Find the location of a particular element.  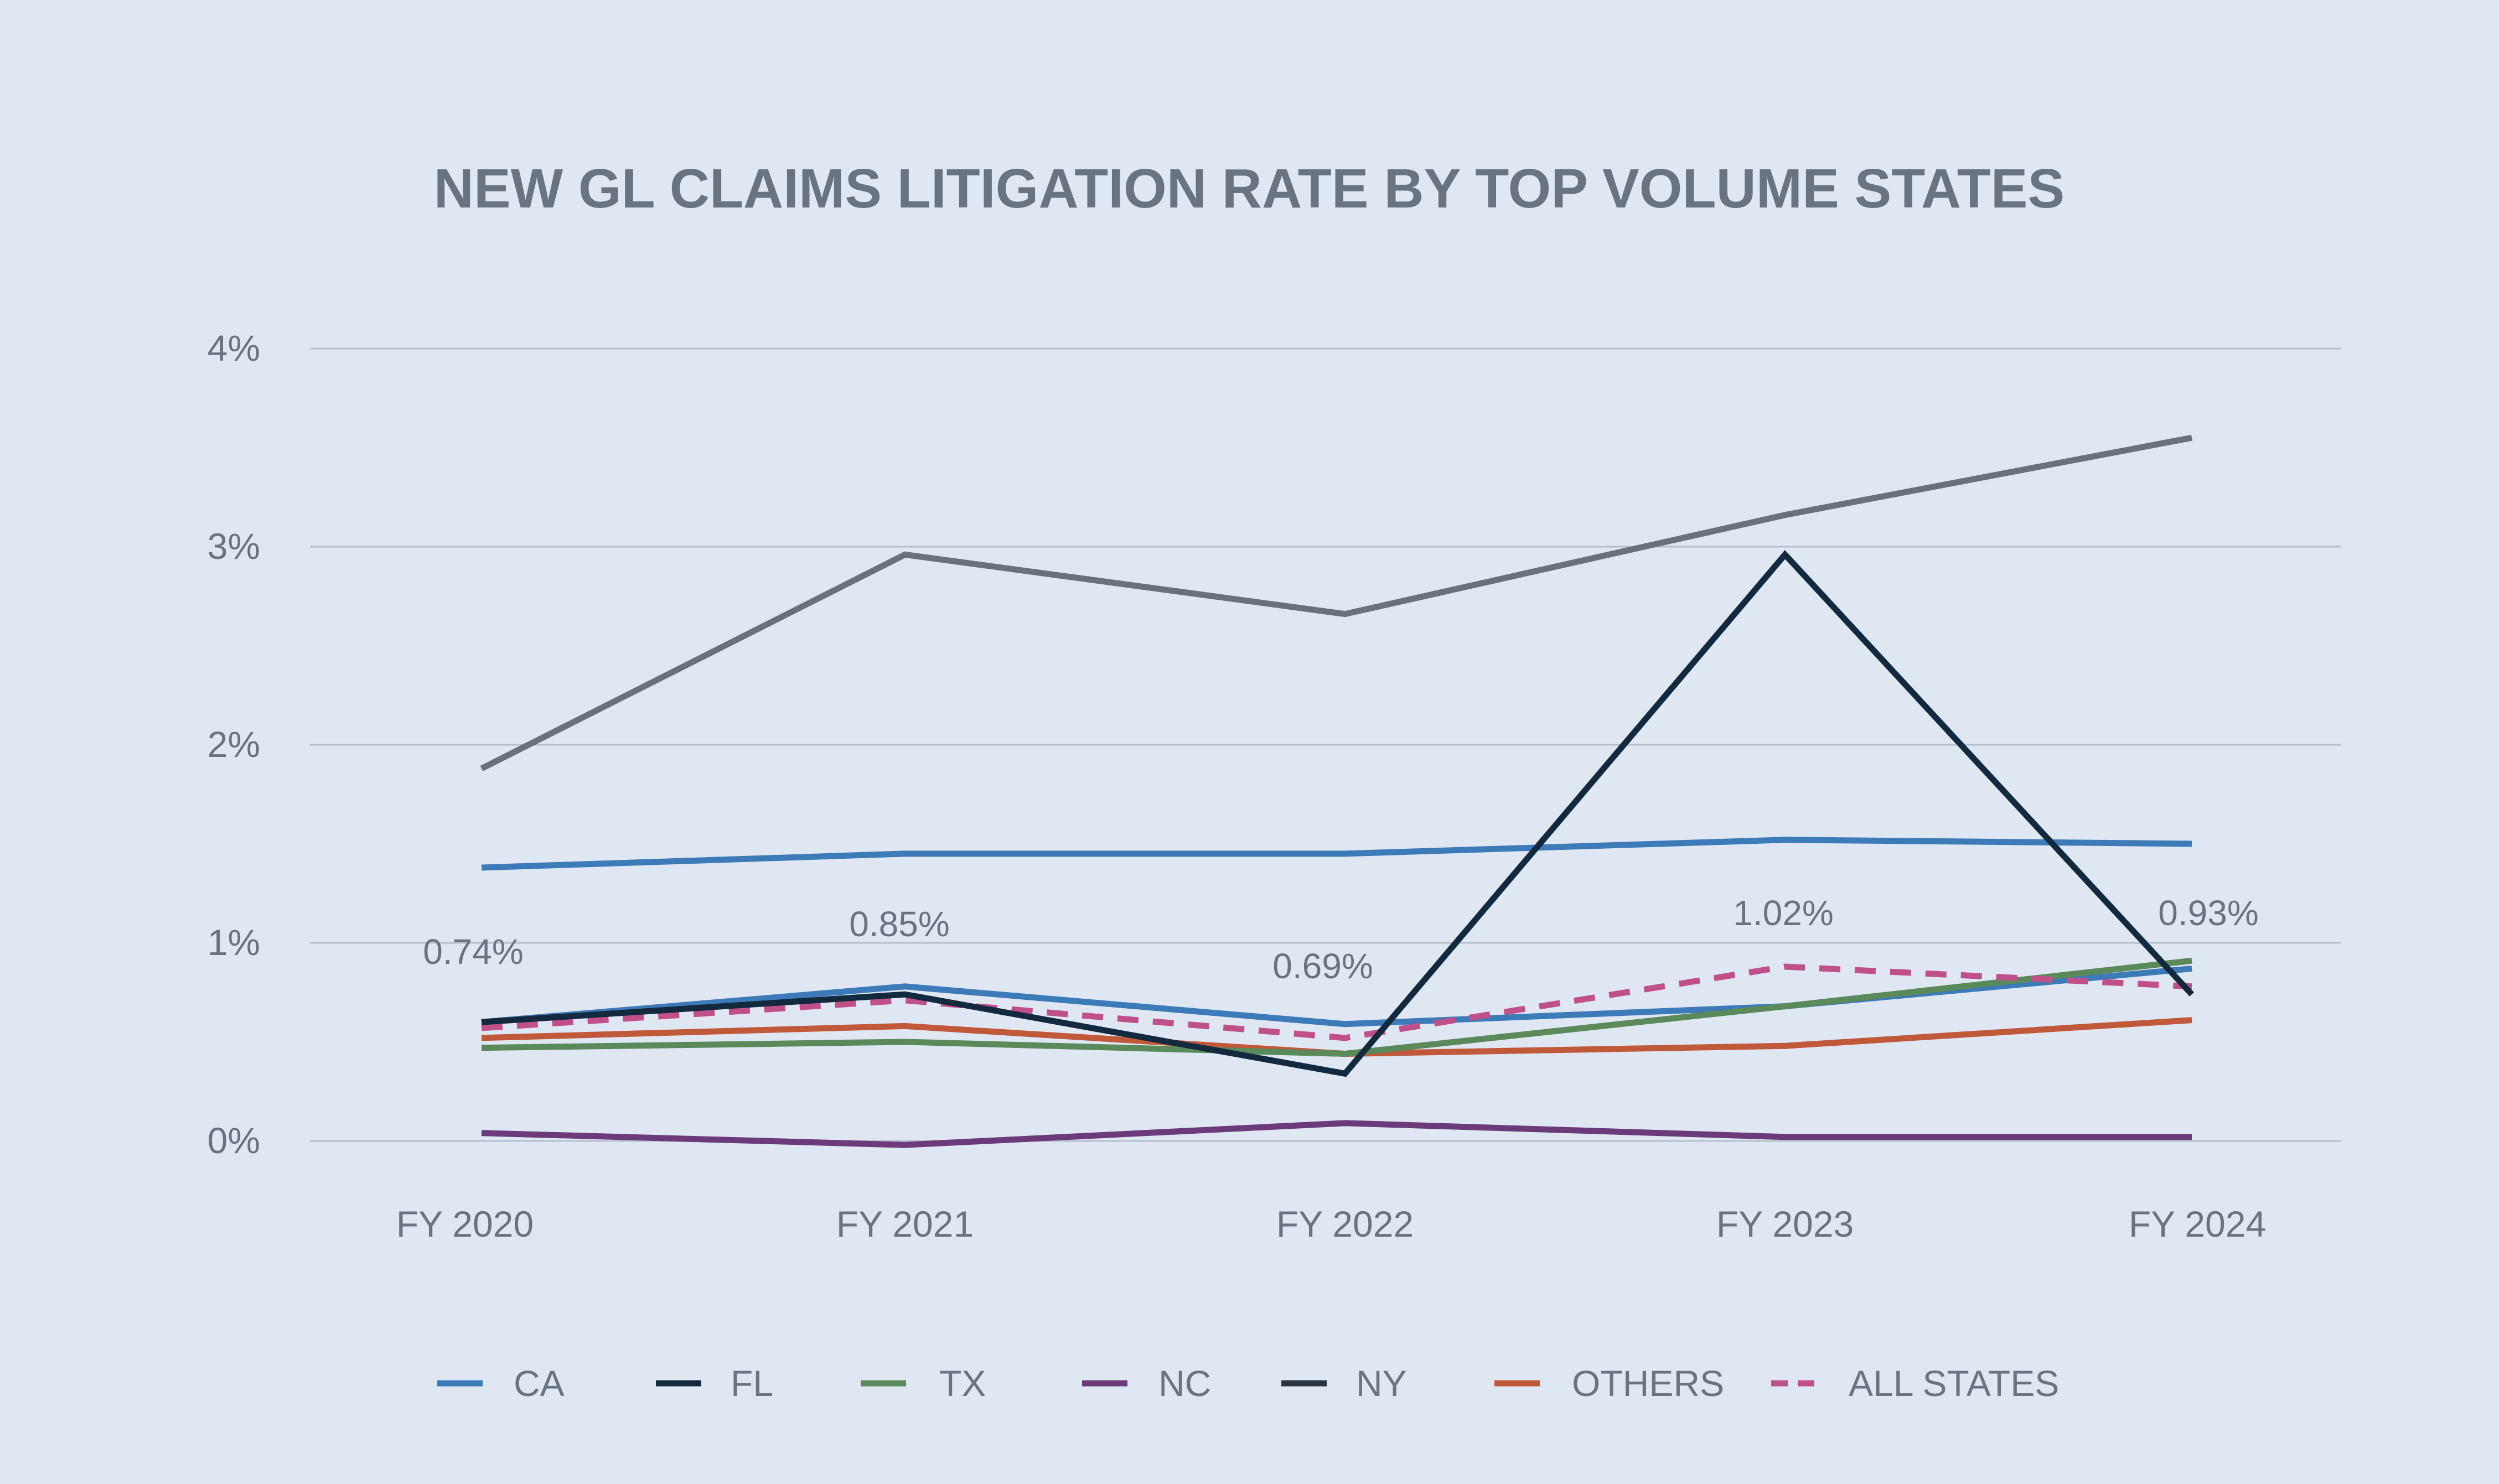

legend-label: OTHERS is located at coordinates (1648, 1383).